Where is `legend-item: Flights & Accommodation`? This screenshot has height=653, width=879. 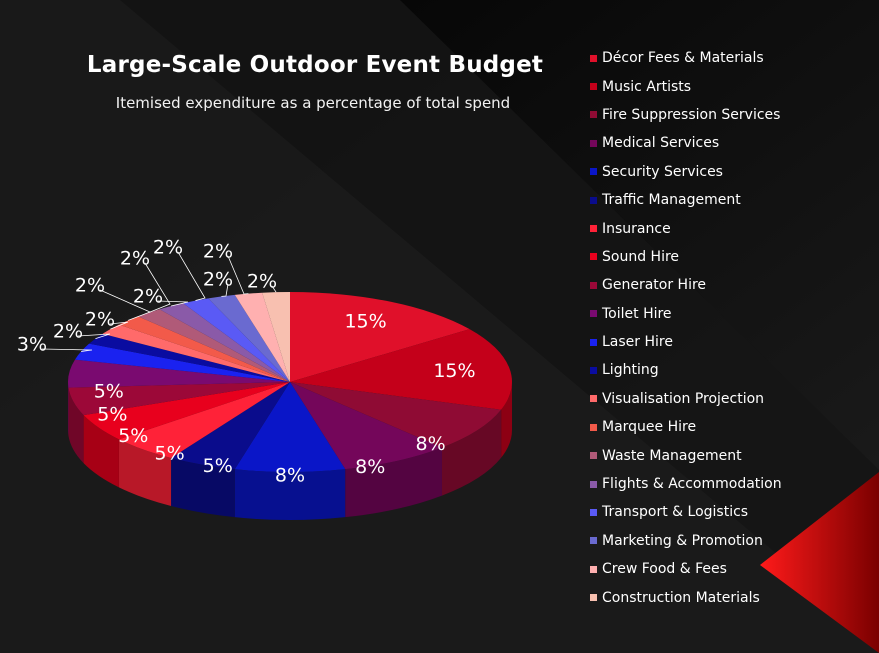 legend-item: Flights & Accommodation is located at coordinates (686, 484).